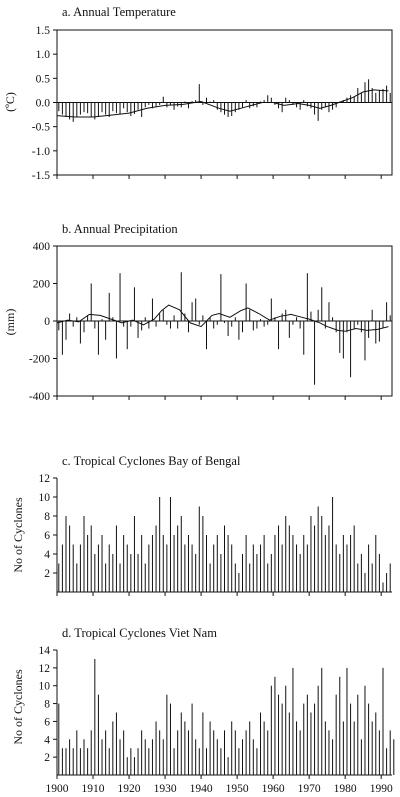 This screenshot has height=797, width=400. What do you see at coordinates (273, 789) in the screenshot?
I see `x-tick-label: 1960` at bounding box center [273, 789].